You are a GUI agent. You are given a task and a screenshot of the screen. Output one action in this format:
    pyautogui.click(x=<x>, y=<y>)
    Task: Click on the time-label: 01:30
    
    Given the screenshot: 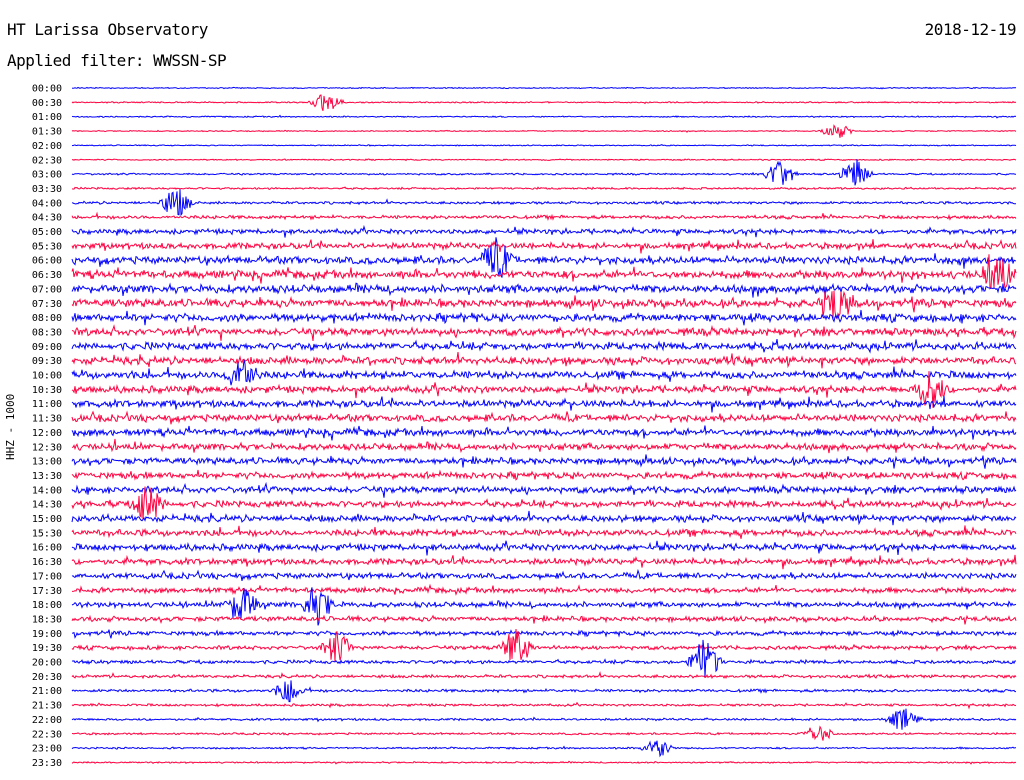 What is the action you would take?
    pyautogui.click(x=47, y=132)
    